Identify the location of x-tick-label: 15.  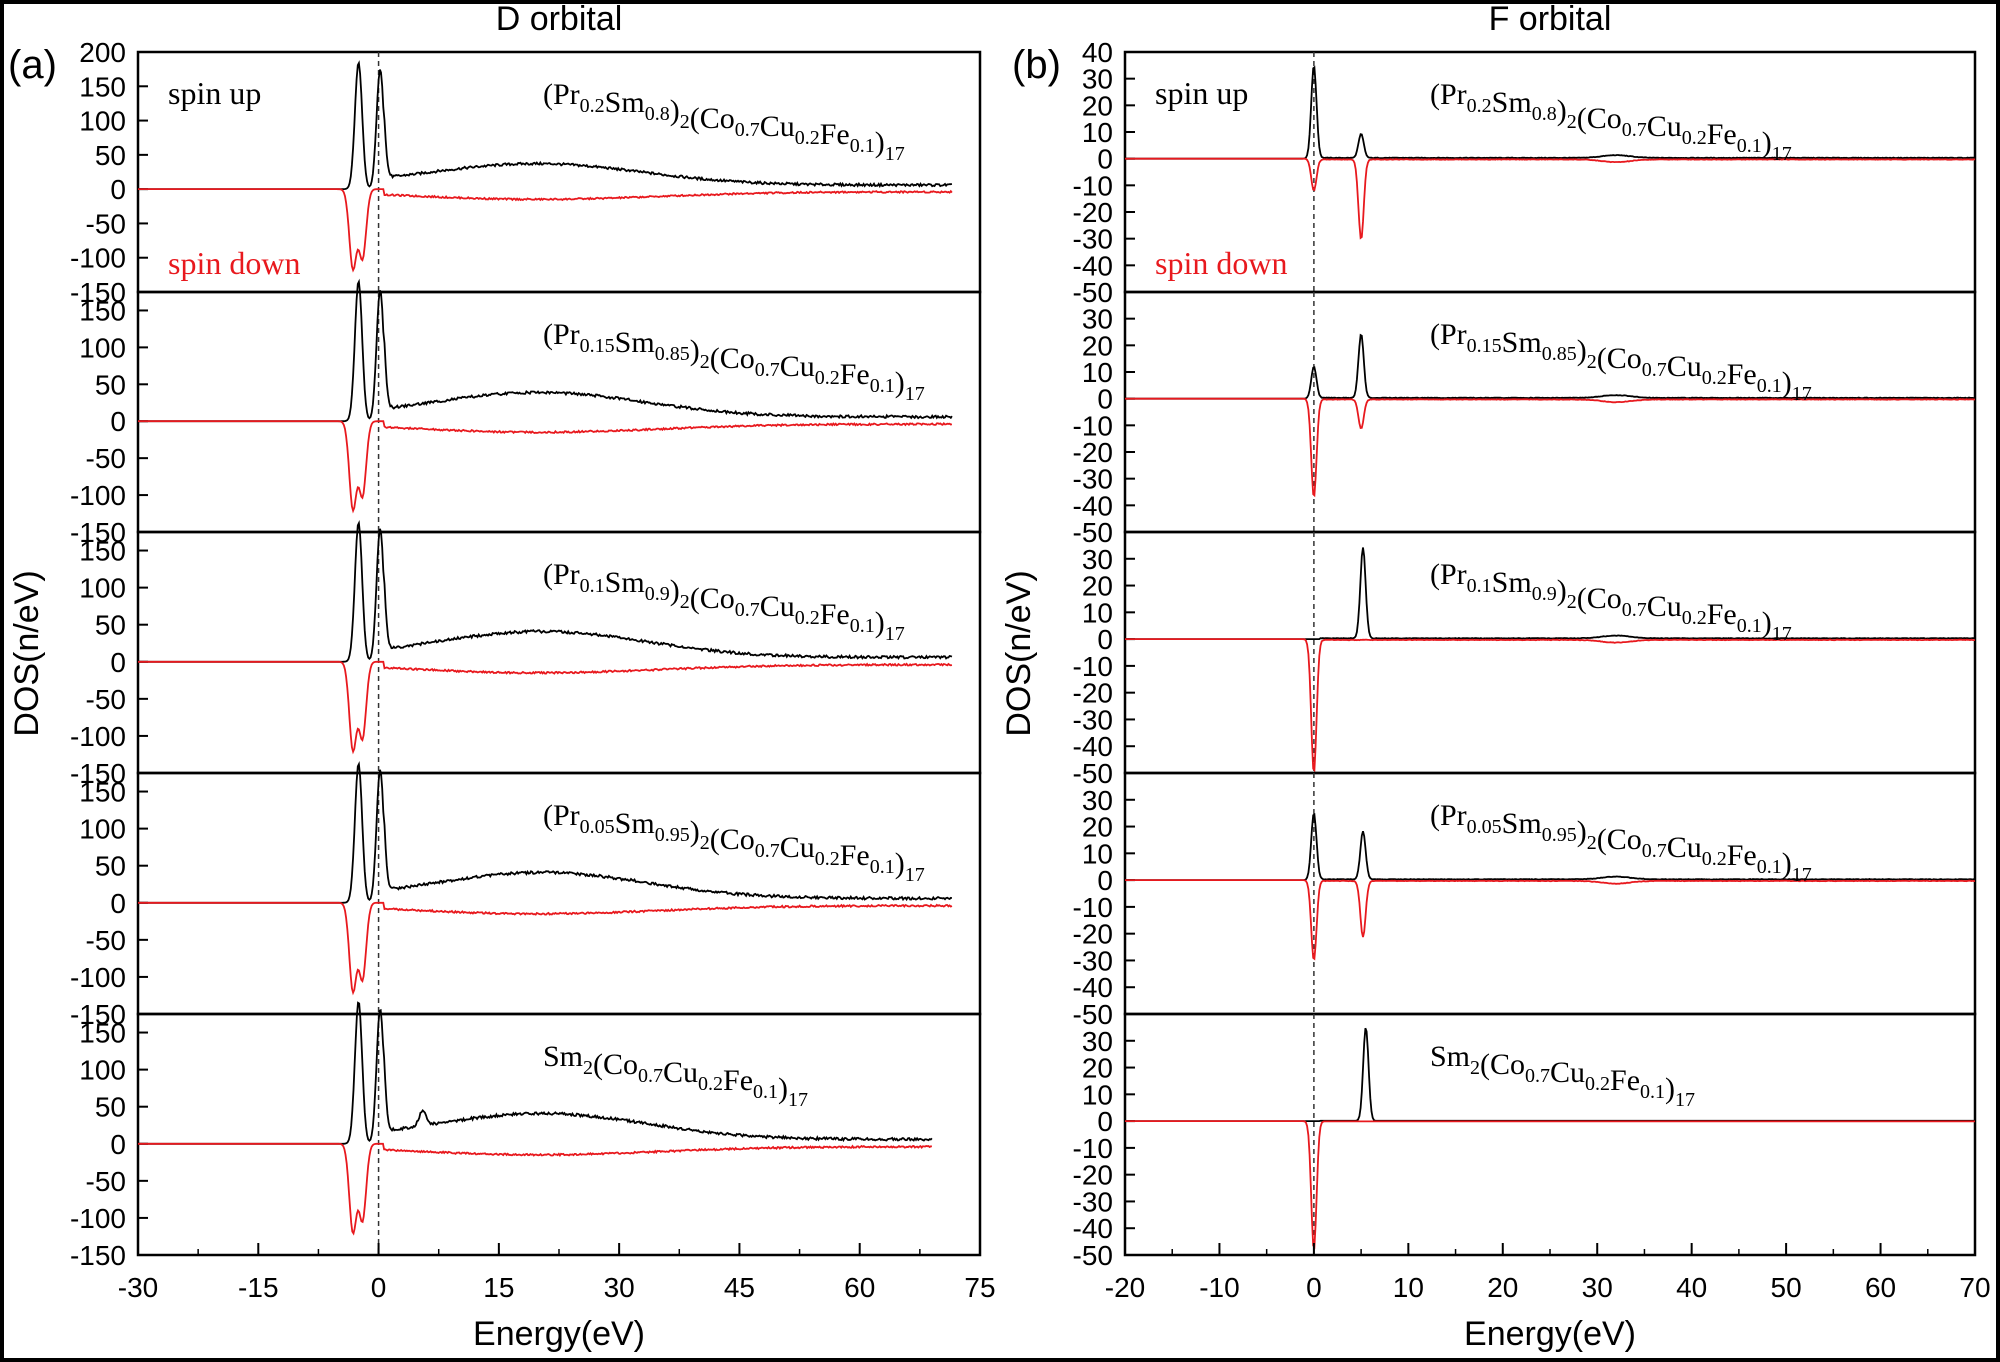
(498, 1287).